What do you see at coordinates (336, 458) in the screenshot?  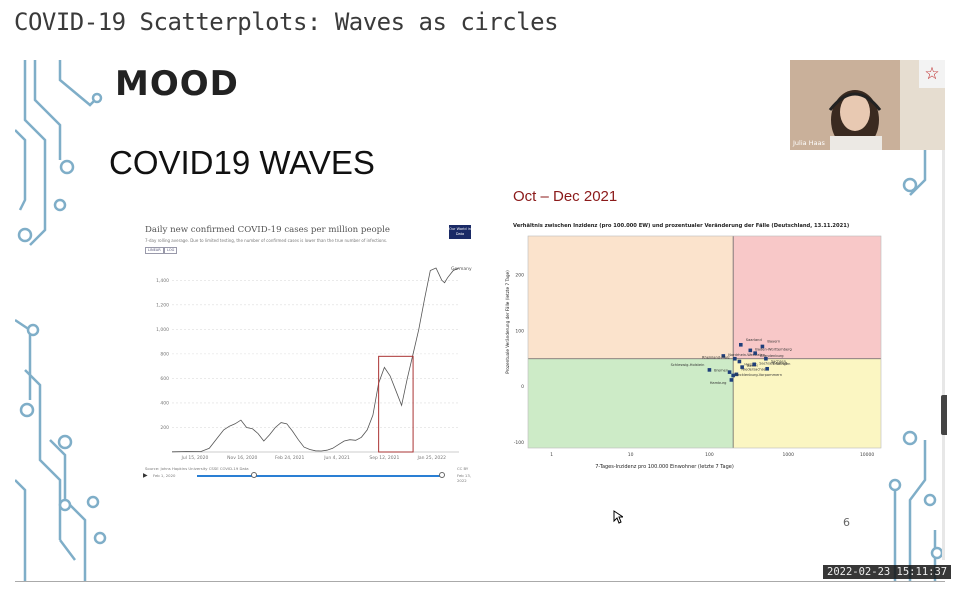 I see `x-tick-label: Jun 4, 2021` at bounding box center [336, 458].